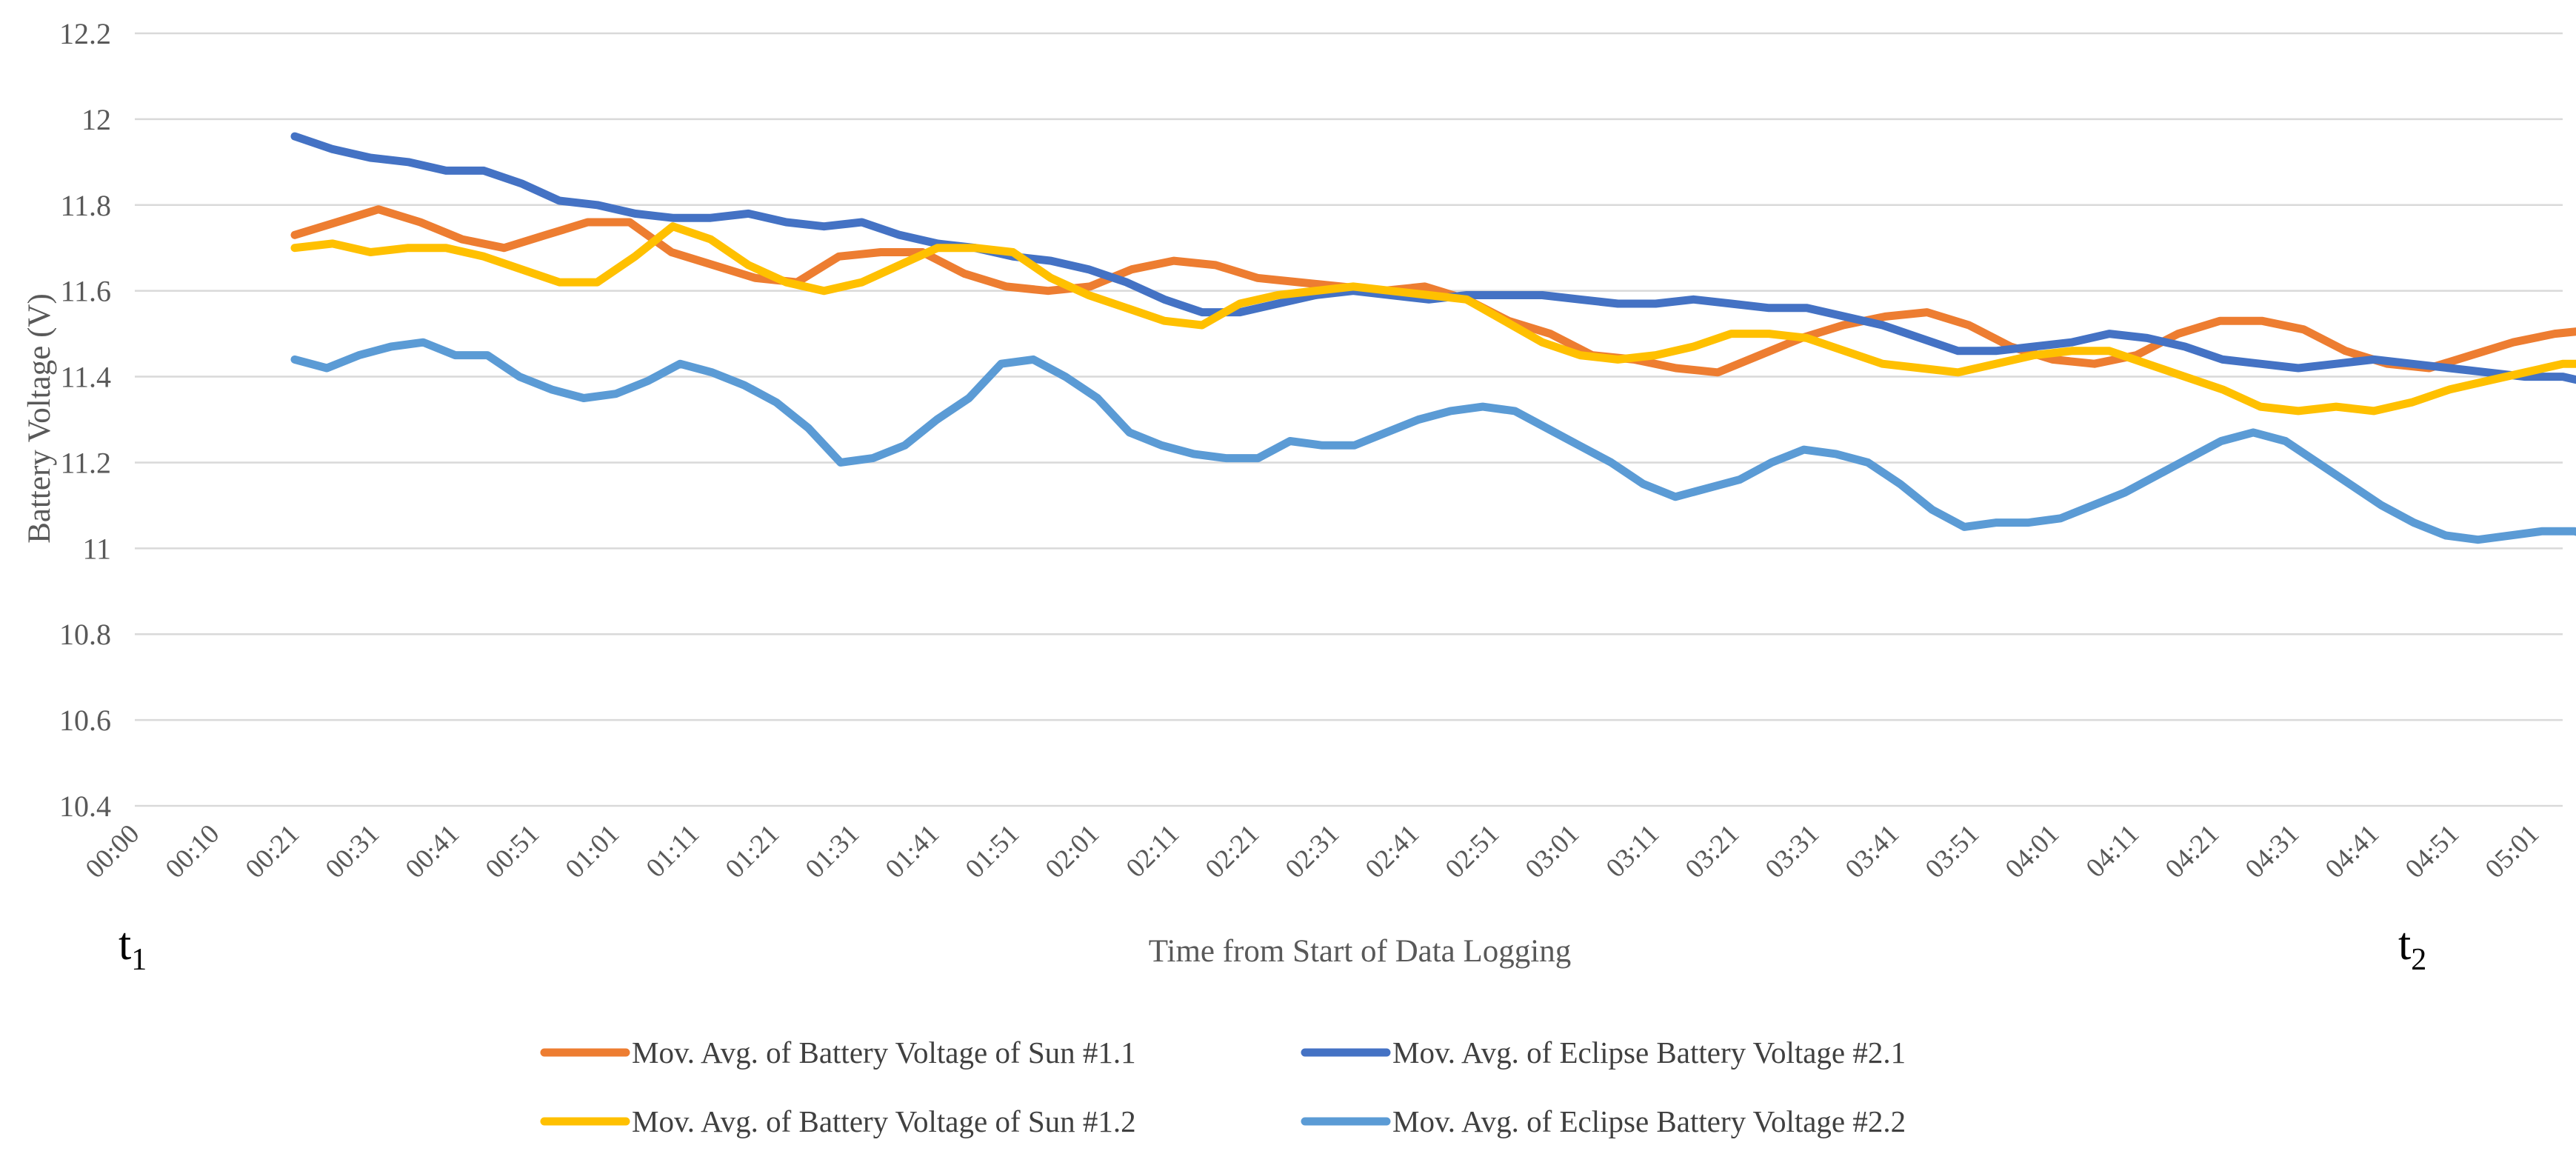 The width and height of the screenshot is (2576, 1151). I want to click on y-tick-label: 11.8, so click(85, 205).